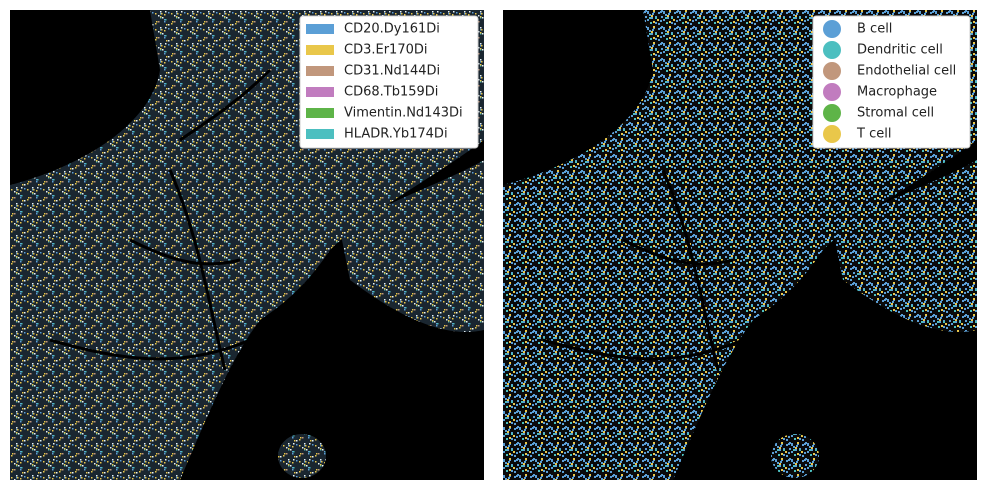  What do you see at coordinates (391, 92) in the screenshot?
I see `legend-label: CD68.Tb159Di` at bounding box center [391, 92].